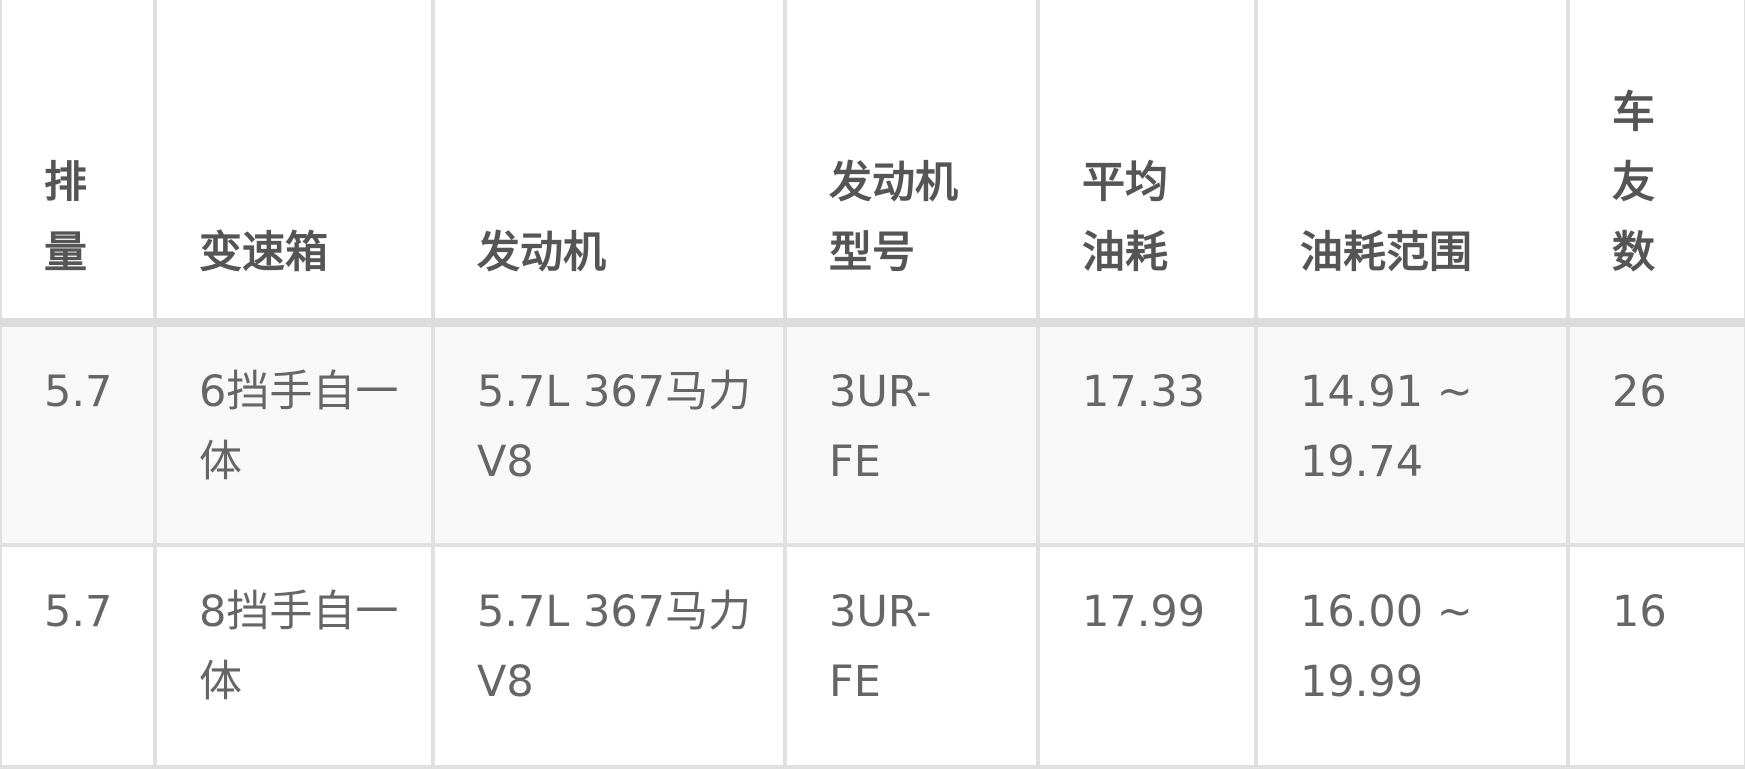 This screenshot has width=1745, height=769. Describe the element at coordinates (1412, 163) in the screenshot. I see `header-consumption-range: 油耗范围` at that location.